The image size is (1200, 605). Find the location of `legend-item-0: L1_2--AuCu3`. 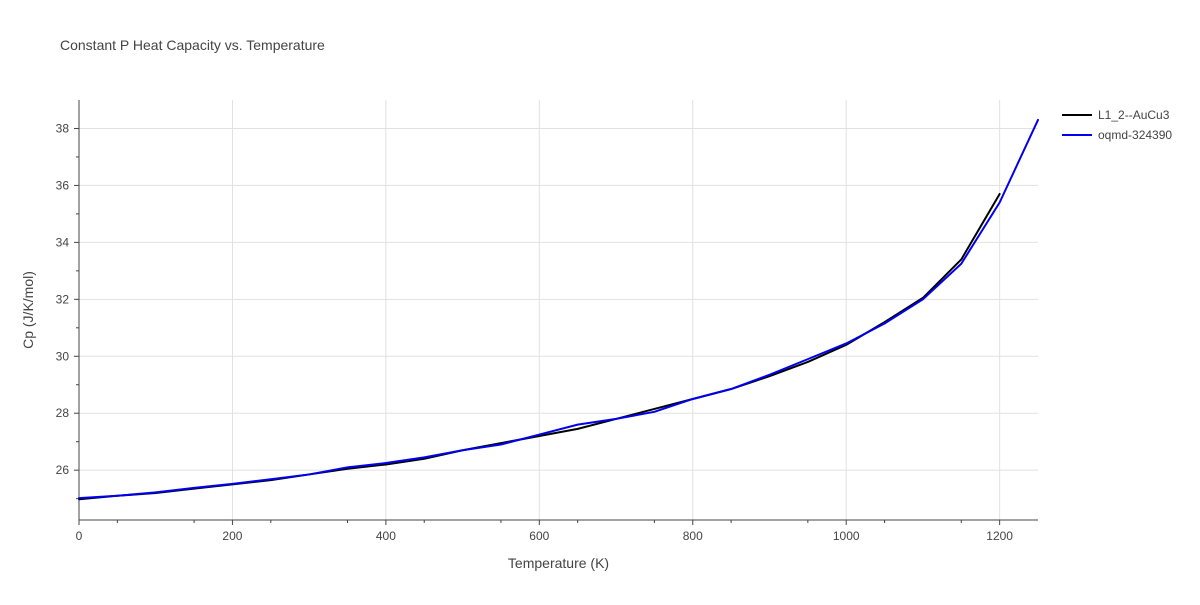

legend-item-0: L1_2--AuCu3 is located at coordinates (1116, 115).